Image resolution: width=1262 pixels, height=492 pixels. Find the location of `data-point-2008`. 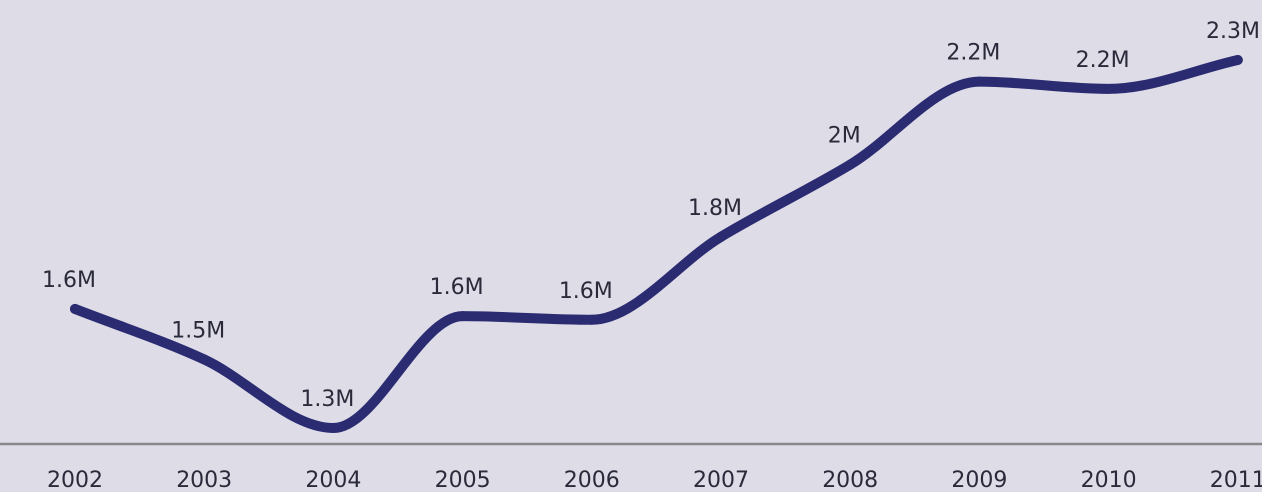

data-point-2008 is located at coordinates (850, 164).